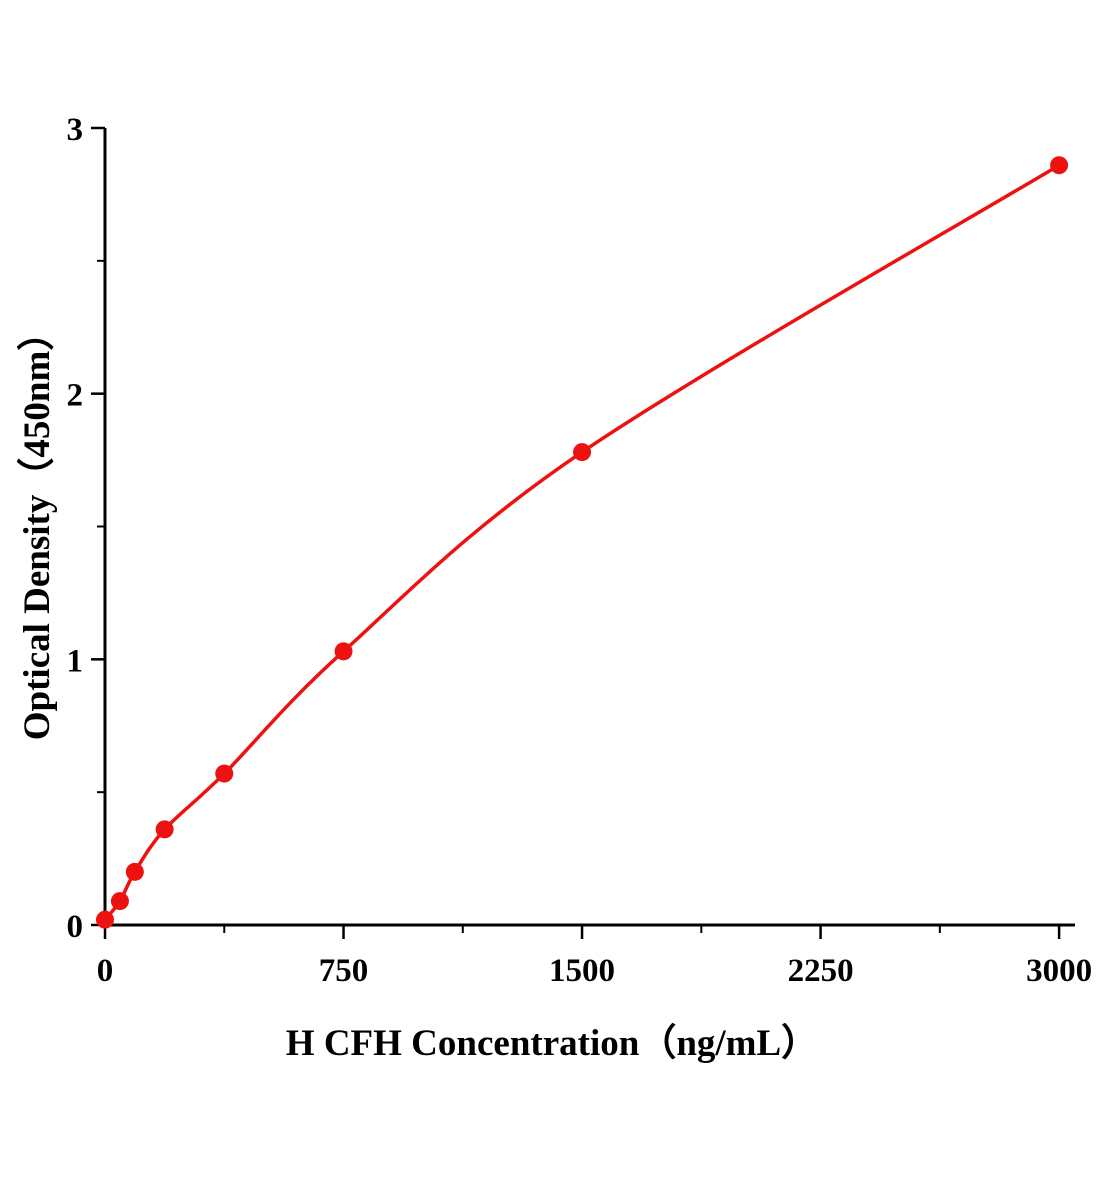 The height and width of the screenshot is (1200, 1104). What do you see at coordinates (75, 661) in the screenshot?
I see `y-tick-label: 1` at bounding box center [75, 661].